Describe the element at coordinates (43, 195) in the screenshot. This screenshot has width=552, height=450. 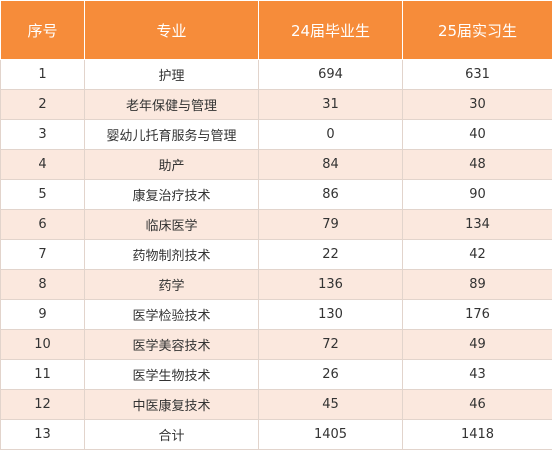
I see `cell-index: 5` at that location.